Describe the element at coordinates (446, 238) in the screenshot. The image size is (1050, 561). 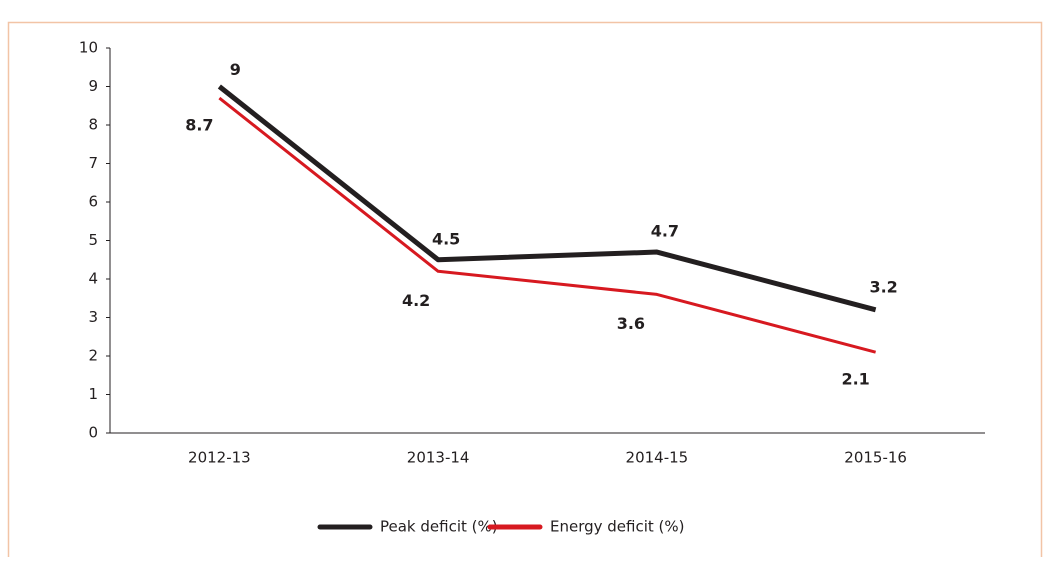
I see `data-label: 4.5` at that location.